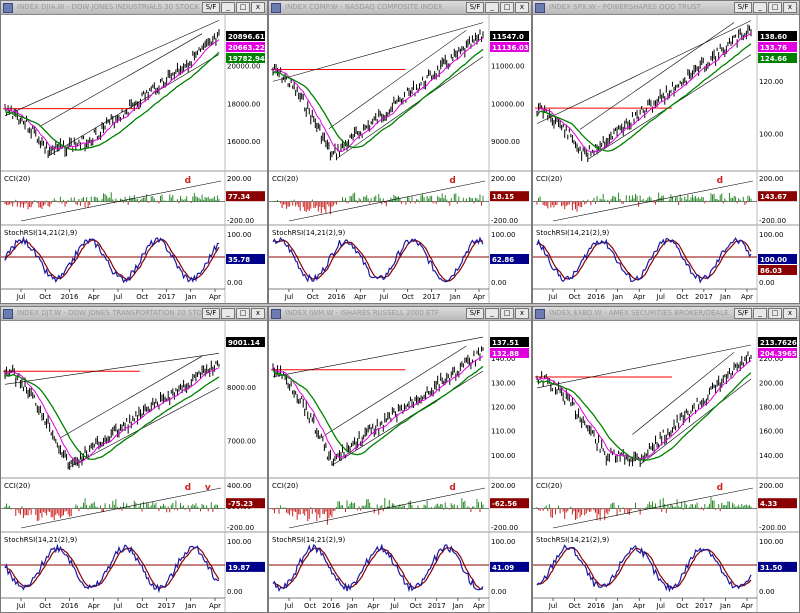 The image size is (800, 613). I want to click on stochrsi-axis-label: 100.00, so click(239, 542).